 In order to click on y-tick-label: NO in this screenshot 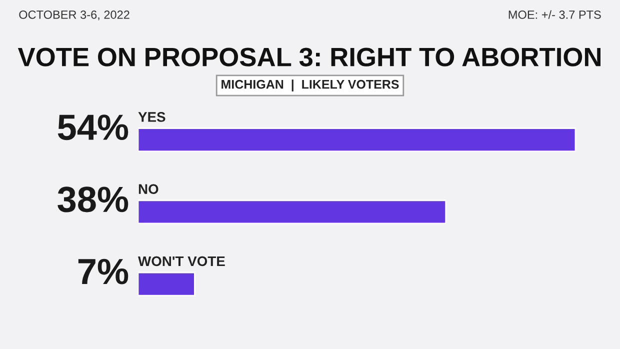, I will do `click(148, 189)`.